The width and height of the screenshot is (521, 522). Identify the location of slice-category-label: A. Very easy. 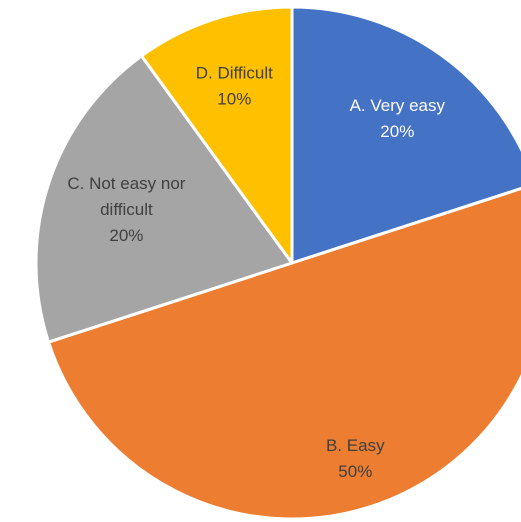
(398, 105).